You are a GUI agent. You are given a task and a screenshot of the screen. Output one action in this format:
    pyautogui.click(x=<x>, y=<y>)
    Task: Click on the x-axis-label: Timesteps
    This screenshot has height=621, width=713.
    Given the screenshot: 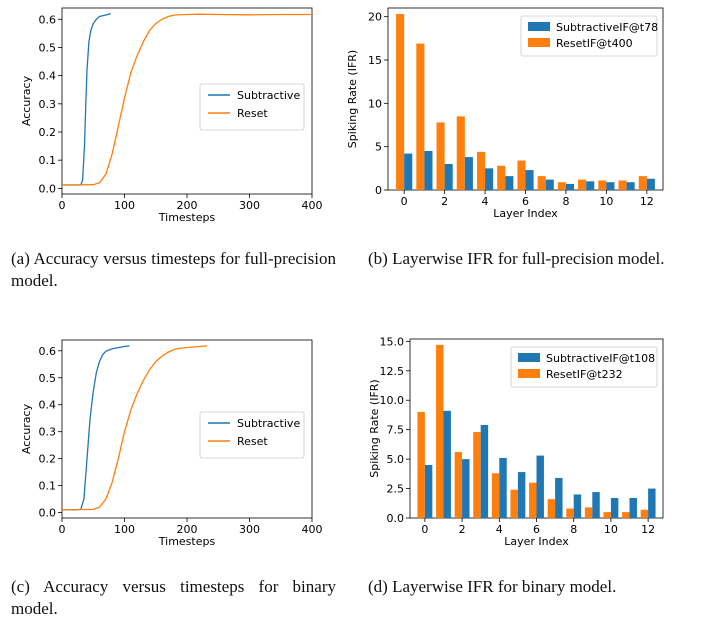 What is the action you would take?
    pyautogui.click(x=187, y=217)
    